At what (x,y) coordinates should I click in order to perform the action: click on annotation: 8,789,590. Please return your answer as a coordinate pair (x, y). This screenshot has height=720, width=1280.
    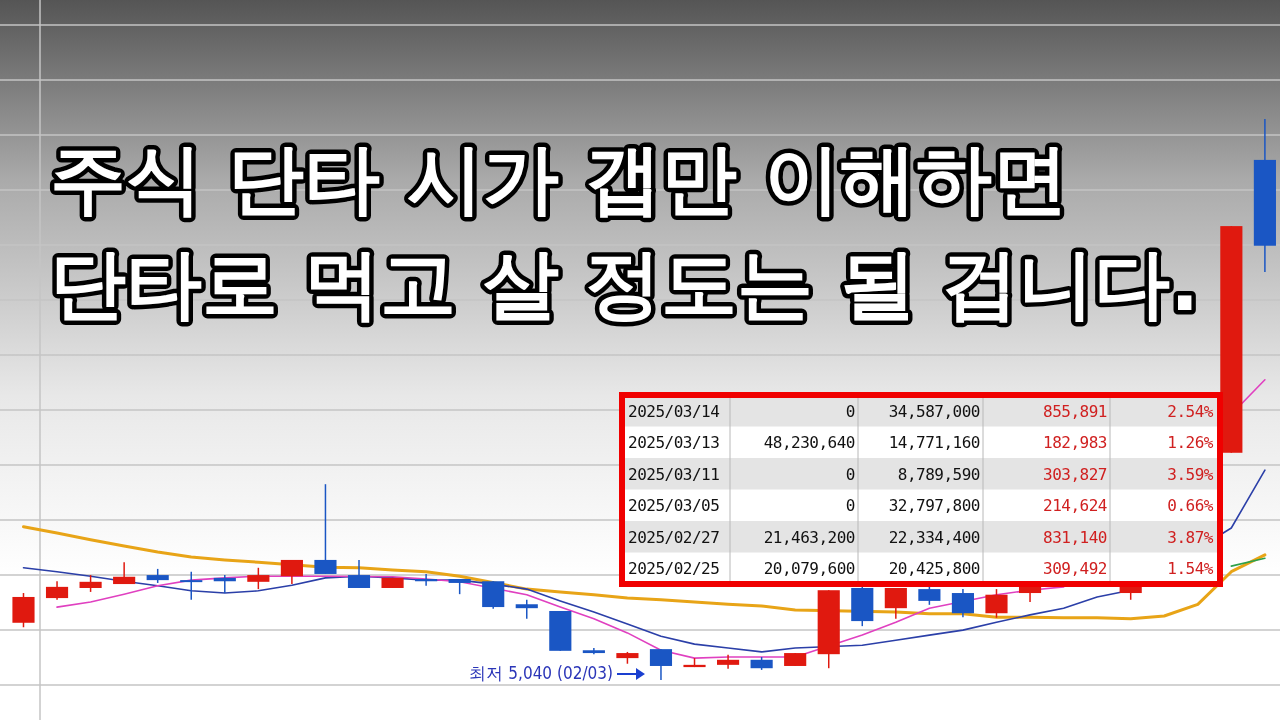
    Looking at the image, I should click on (938, 474).